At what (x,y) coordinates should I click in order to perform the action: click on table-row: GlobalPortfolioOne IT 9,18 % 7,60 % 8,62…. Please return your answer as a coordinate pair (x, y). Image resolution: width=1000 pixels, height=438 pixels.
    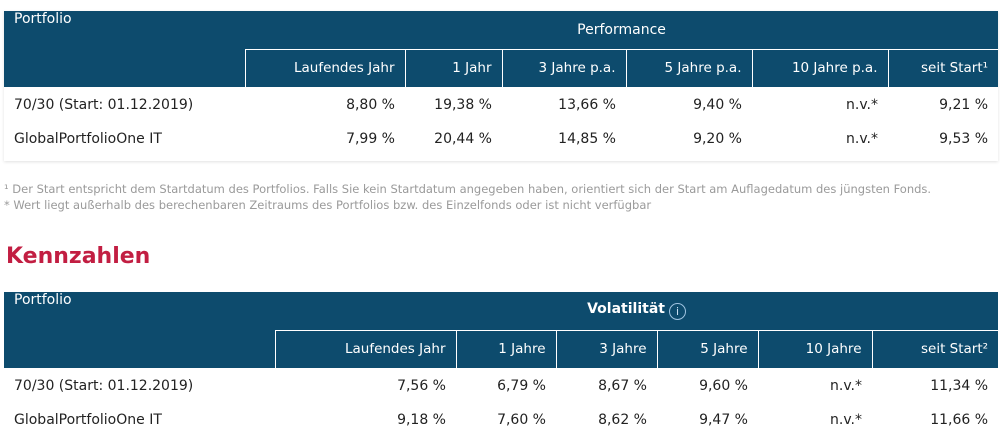
    Looking at the image, I should click on (501, 420).